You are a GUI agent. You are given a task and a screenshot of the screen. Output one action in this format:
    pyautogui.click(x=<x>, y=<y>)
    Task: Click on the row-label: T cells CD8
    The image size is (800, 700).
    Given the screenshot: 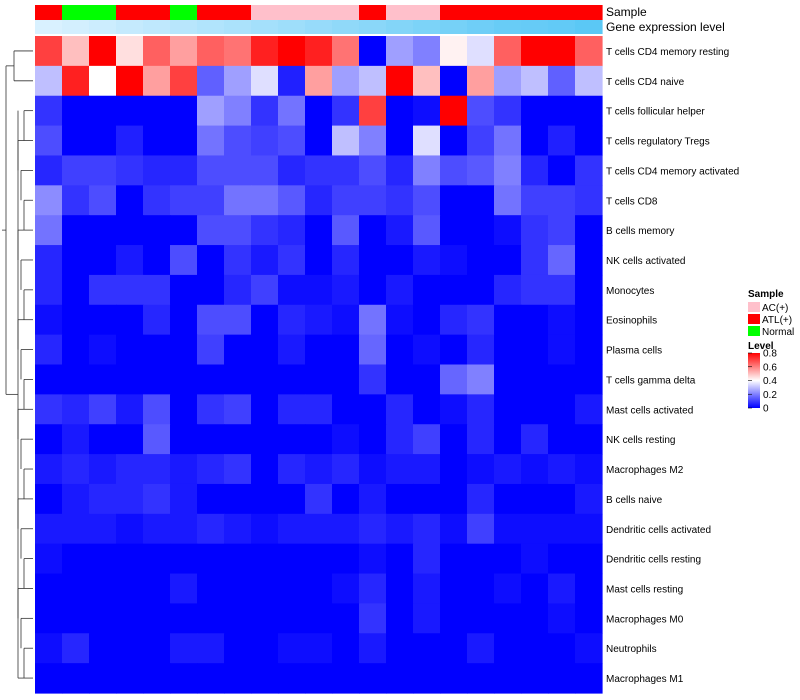 What is the action you would take?
    pyautogui.click(x=632, y=201)
    